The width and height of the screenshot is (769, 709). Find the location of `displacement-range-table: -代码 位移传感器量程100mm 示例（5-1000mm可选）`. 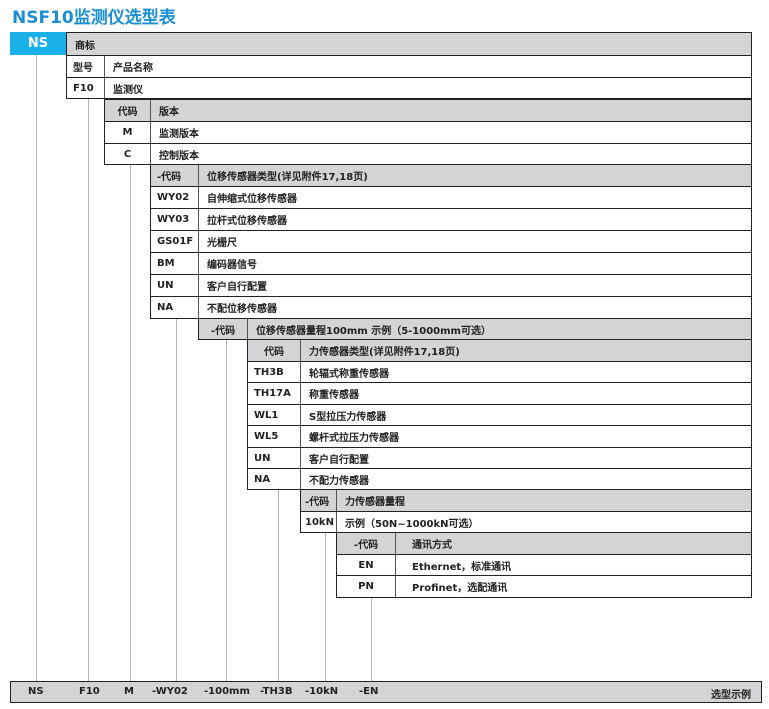

displacement-range-table: -代码 位移传感器量程100mm 示例（5-1000mm可选） is located at coordinates (475, 329).